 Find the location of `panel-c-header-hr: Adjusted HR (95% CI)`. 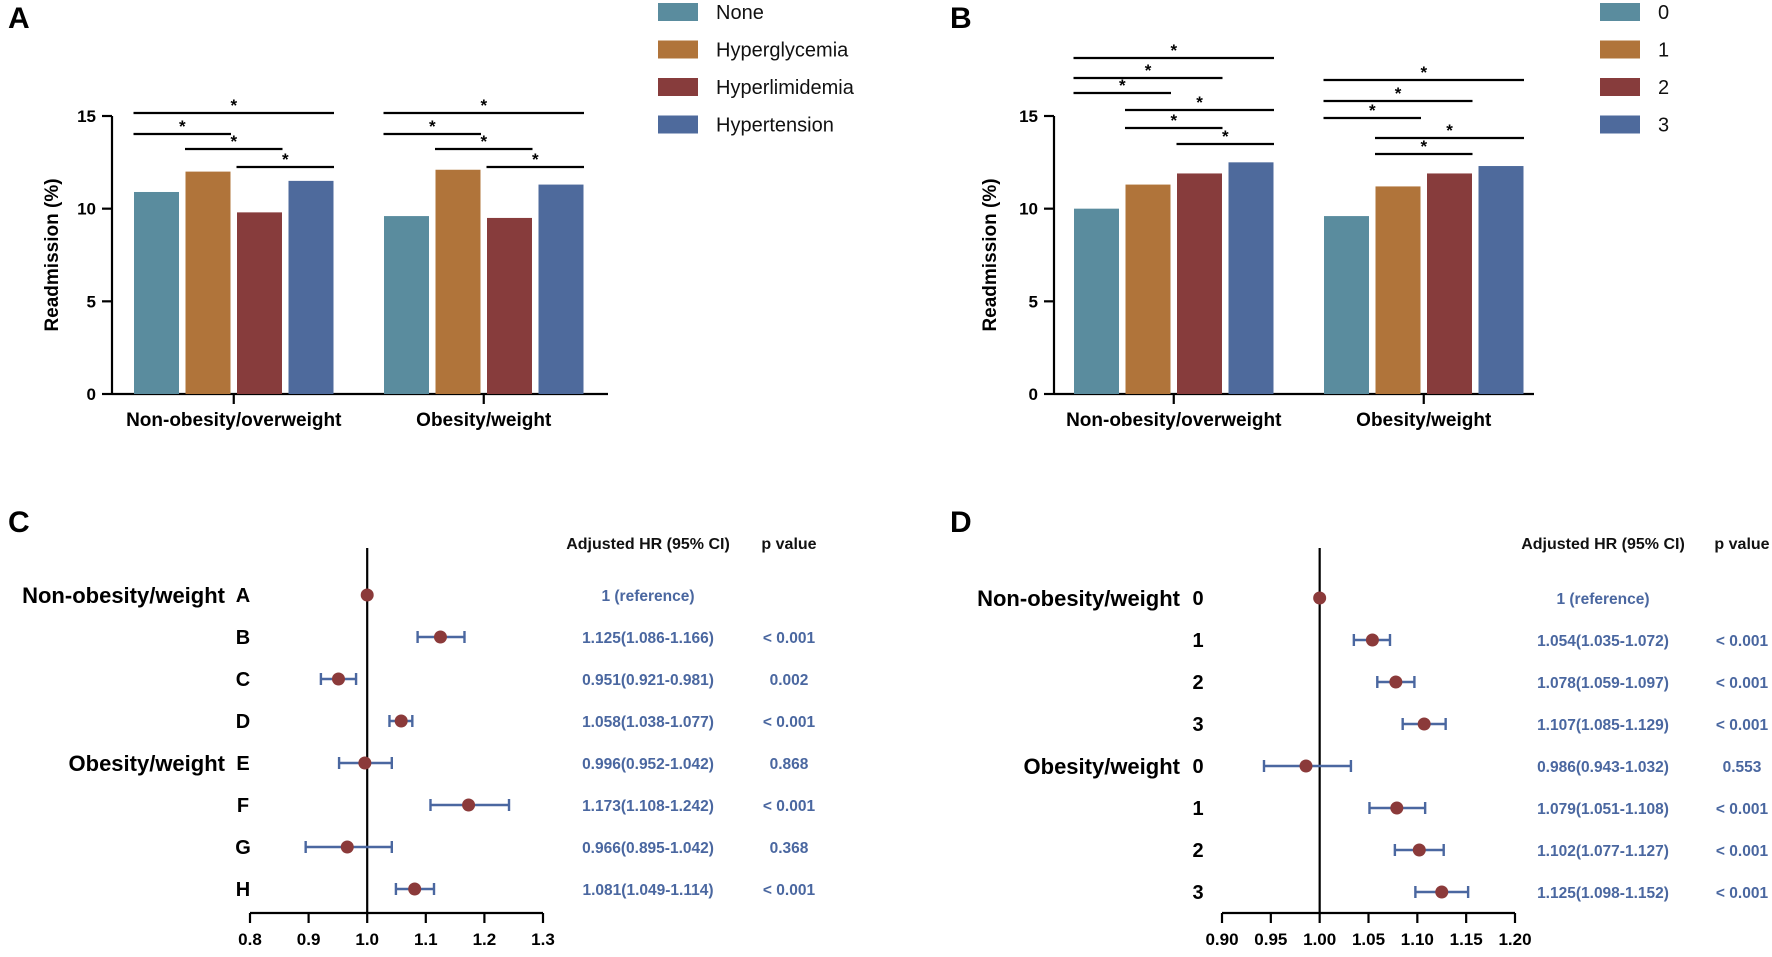

panel-c-header-hr: Adjusted HR (95% CI) is located at coordinates (648, 544).